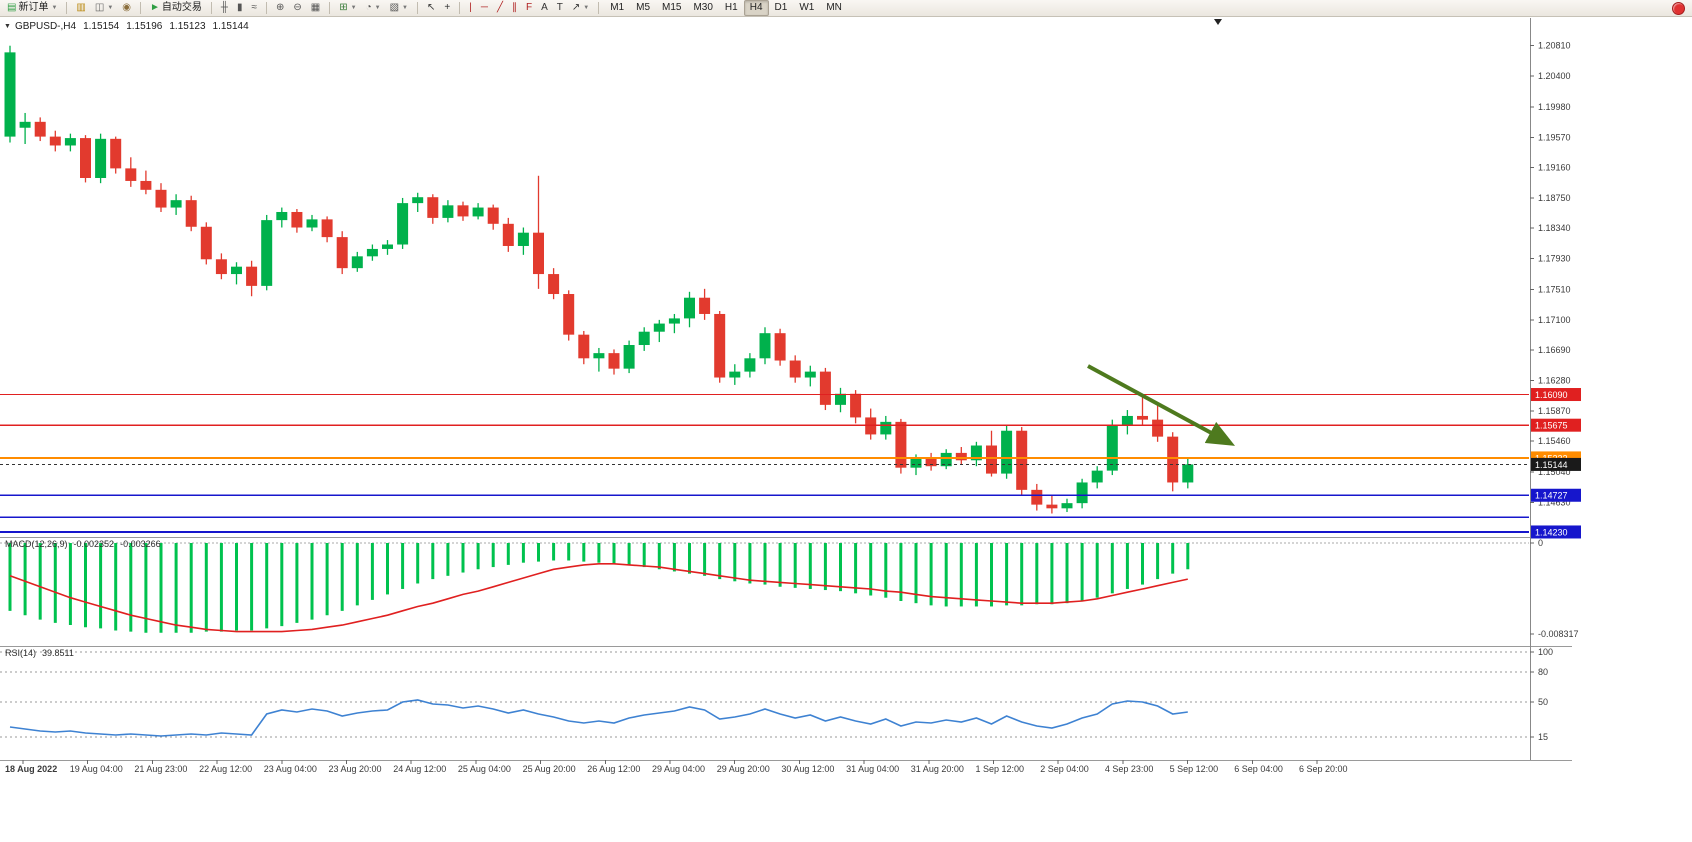 This screenshot has height=842, width=1692. I want to click on timeframe-button-m5: M5, so click(643, 7).